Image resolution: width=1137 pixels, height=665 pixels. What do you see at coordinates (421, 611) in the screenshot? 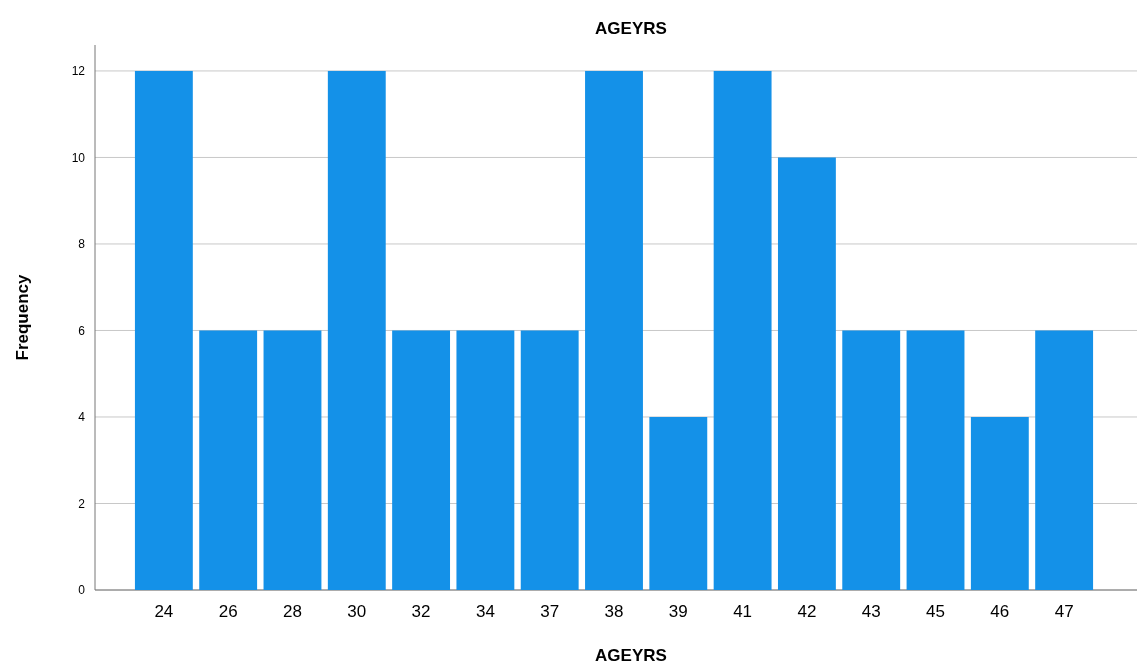
I see `x-tick-label: 32` at bounding box center [421, 611].